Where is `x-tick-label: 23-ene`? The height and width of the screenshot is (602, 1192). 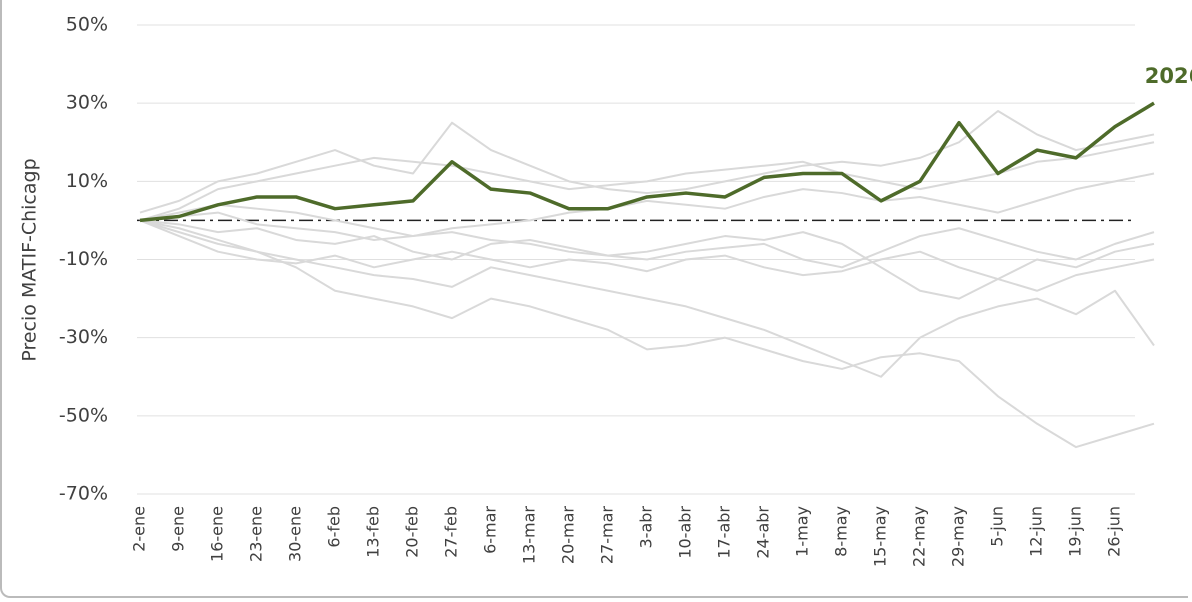
x-tick-label: 23-ene is located at coordinates (256, 534).